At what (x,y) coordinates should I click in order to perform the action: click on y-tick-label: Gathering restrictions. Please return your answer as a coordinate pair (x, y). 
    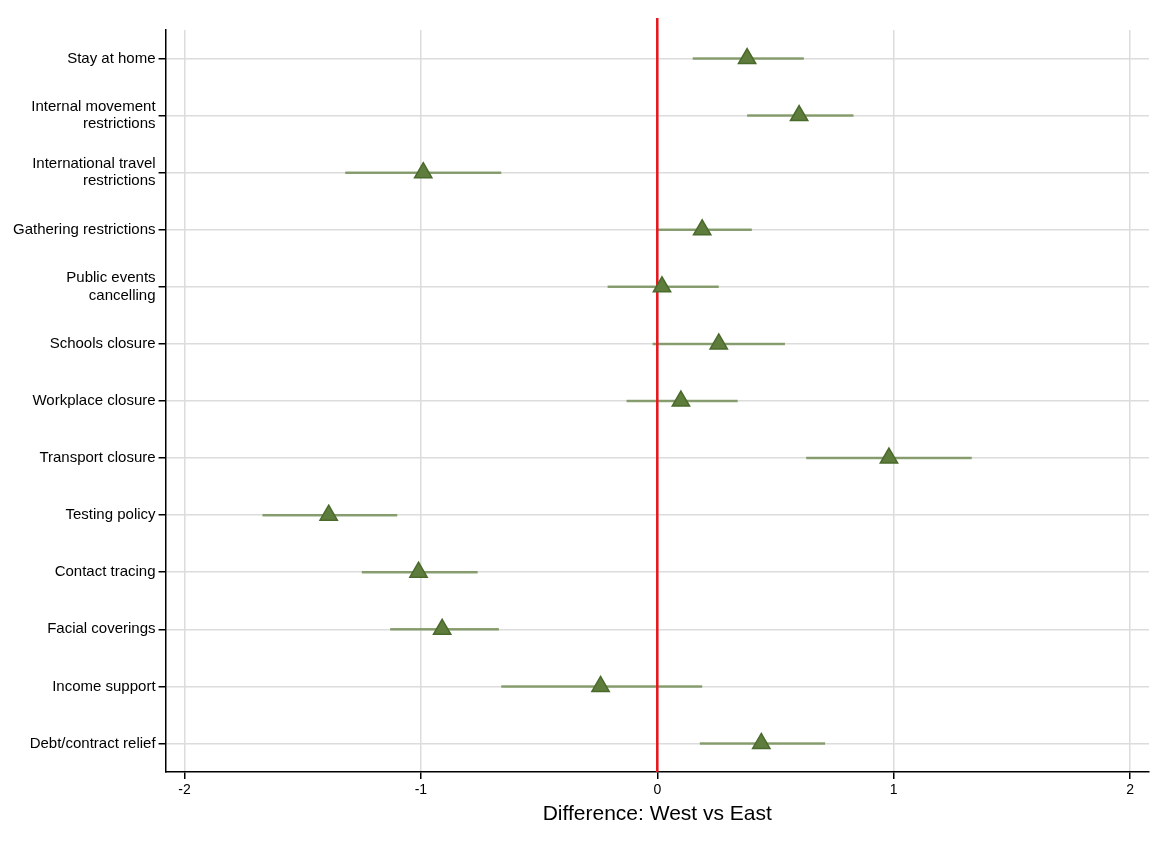
    Looking at the image, I should click on (84, 228).